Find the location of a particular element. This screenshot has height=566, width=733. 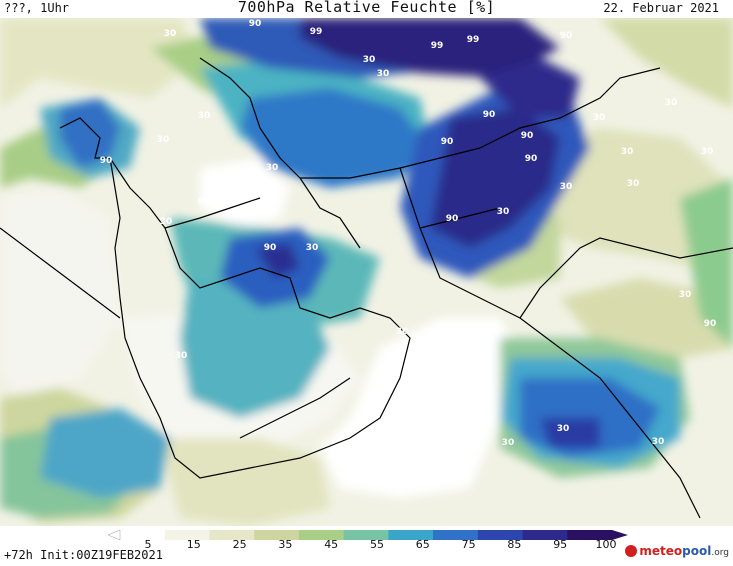

colorbar-tick-label: 55 is located at coordinates (377, 543).